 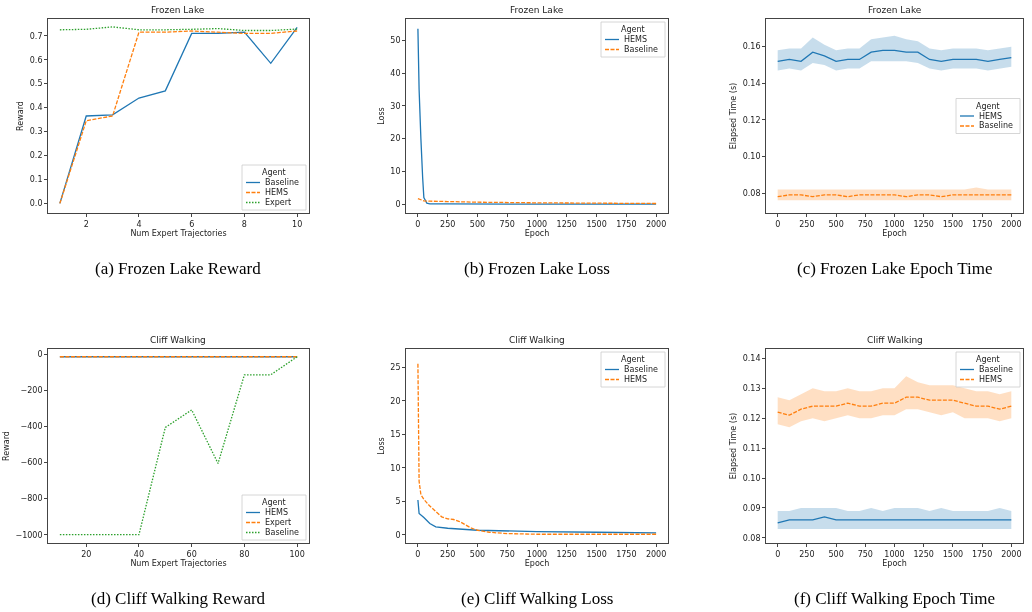 I want to click on y-tick-label: 25, so click(x=395, y=367).